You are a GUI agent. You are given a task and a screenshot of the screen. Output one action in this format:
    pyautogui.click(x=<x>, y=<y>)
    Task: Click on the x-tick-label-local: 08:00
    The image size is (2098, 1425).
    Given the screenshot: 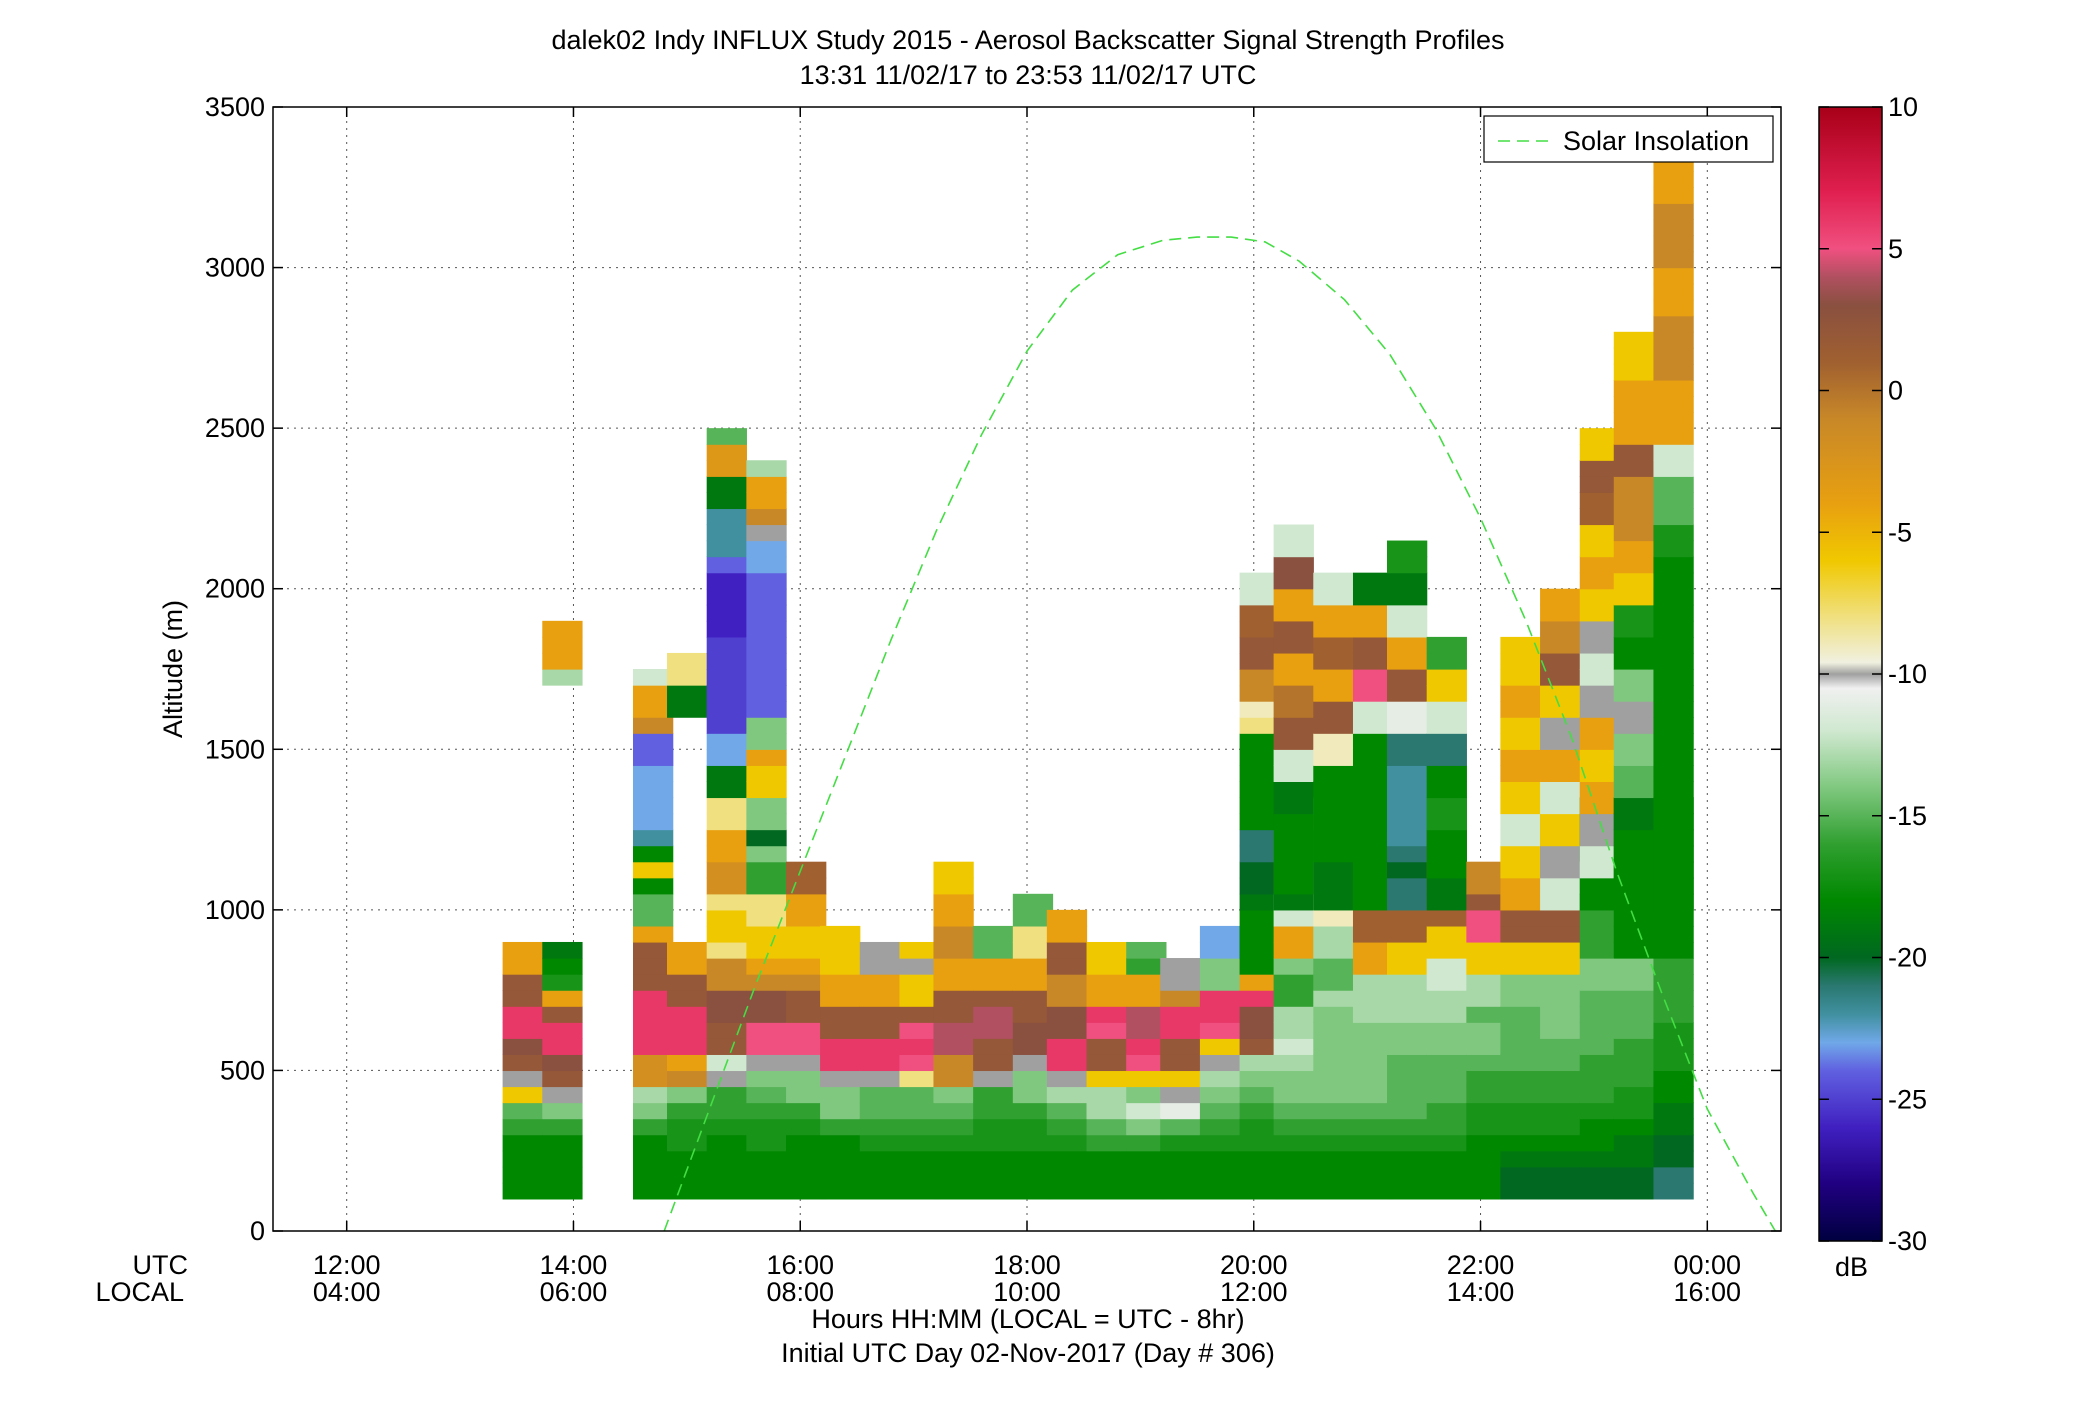 What is the action you would take?
    pyautogui.click(x=800, y=1292)
    